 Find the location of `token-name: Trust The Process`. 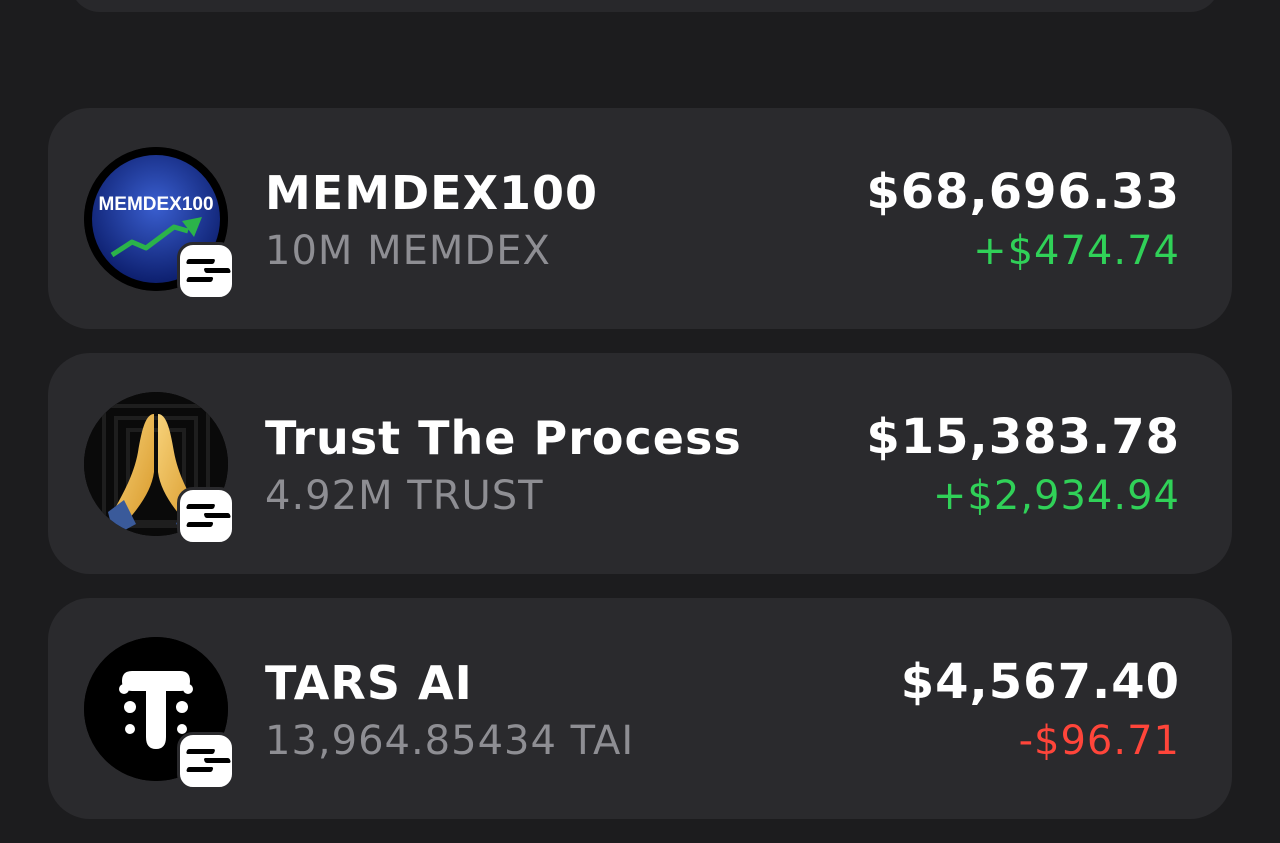

token-name: Trust The Process is located at coordinates (503, 438).